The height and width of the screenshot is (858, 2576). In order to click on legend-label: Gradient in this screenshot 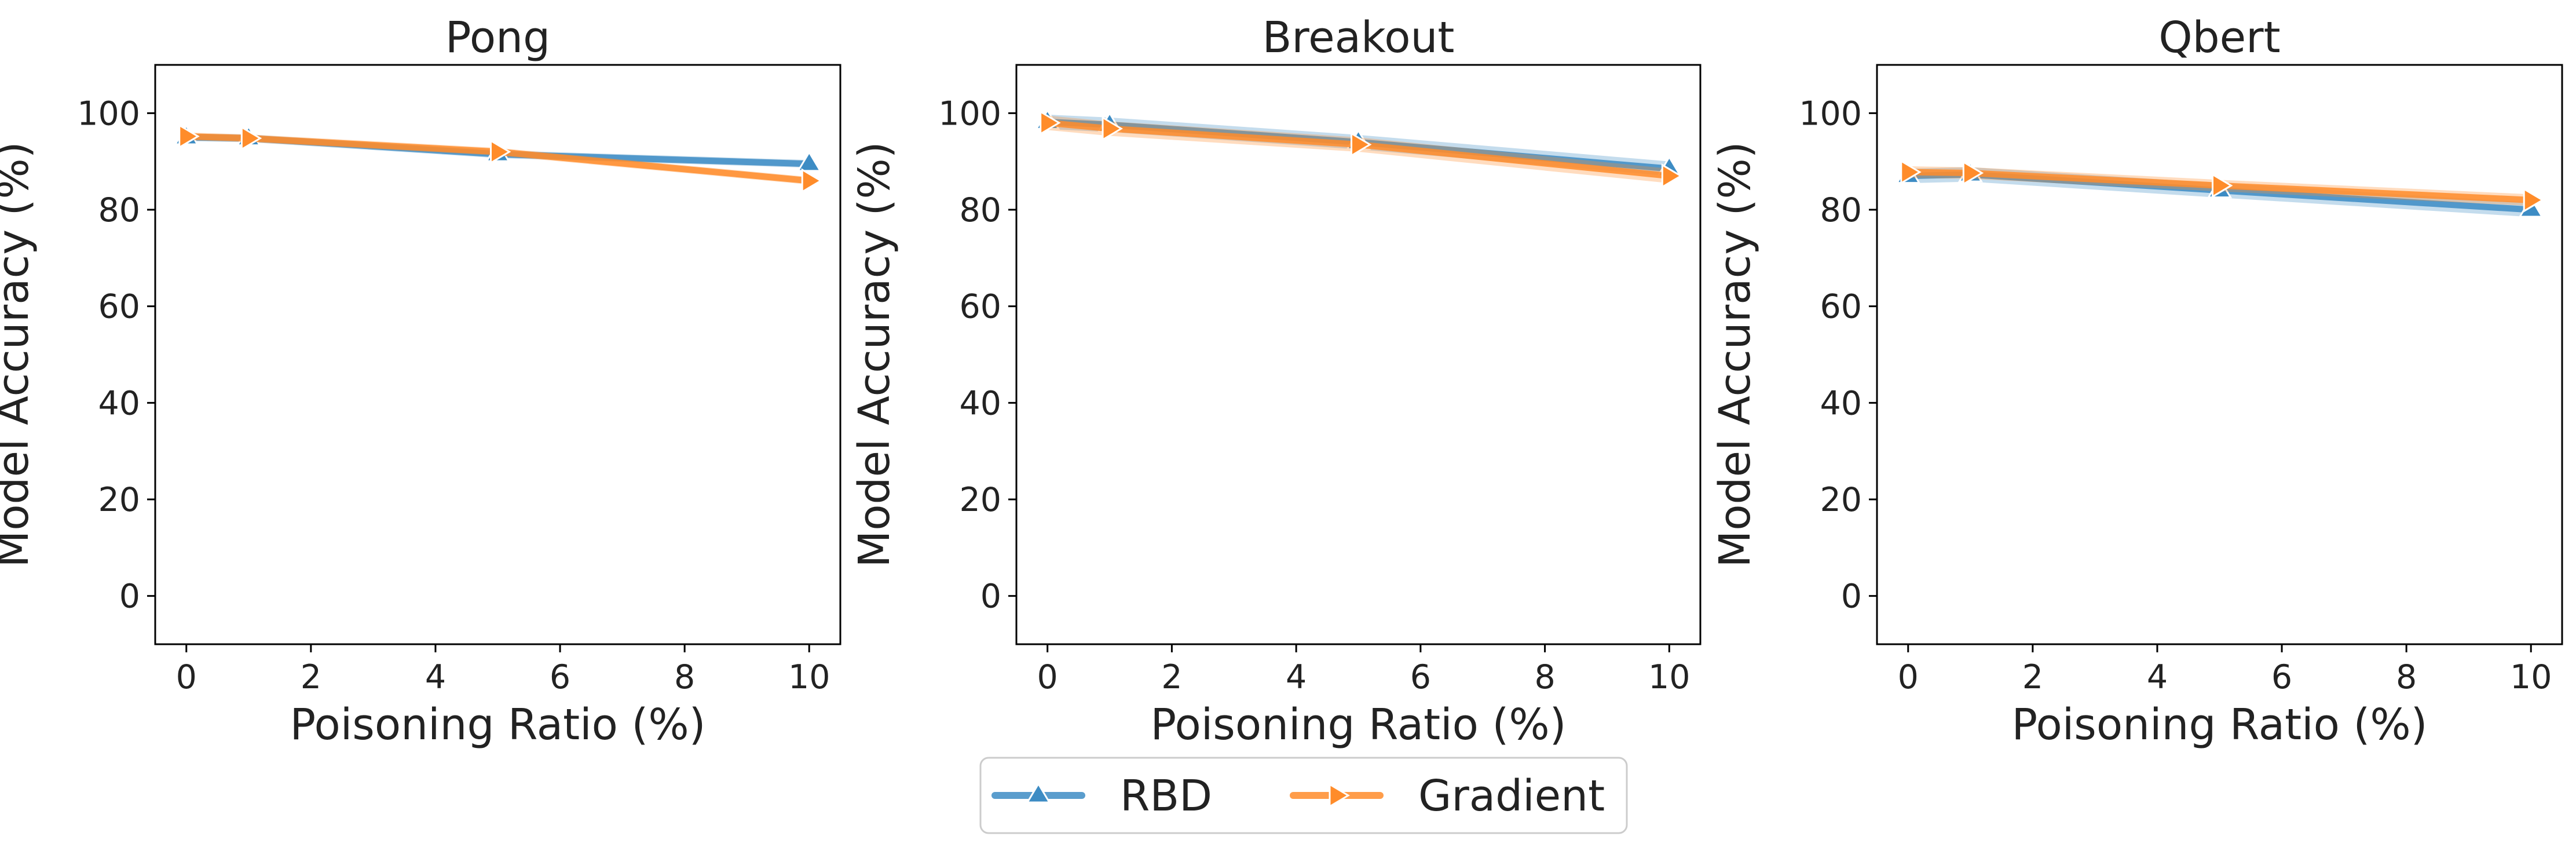, I will do `click(1511, 796)`.